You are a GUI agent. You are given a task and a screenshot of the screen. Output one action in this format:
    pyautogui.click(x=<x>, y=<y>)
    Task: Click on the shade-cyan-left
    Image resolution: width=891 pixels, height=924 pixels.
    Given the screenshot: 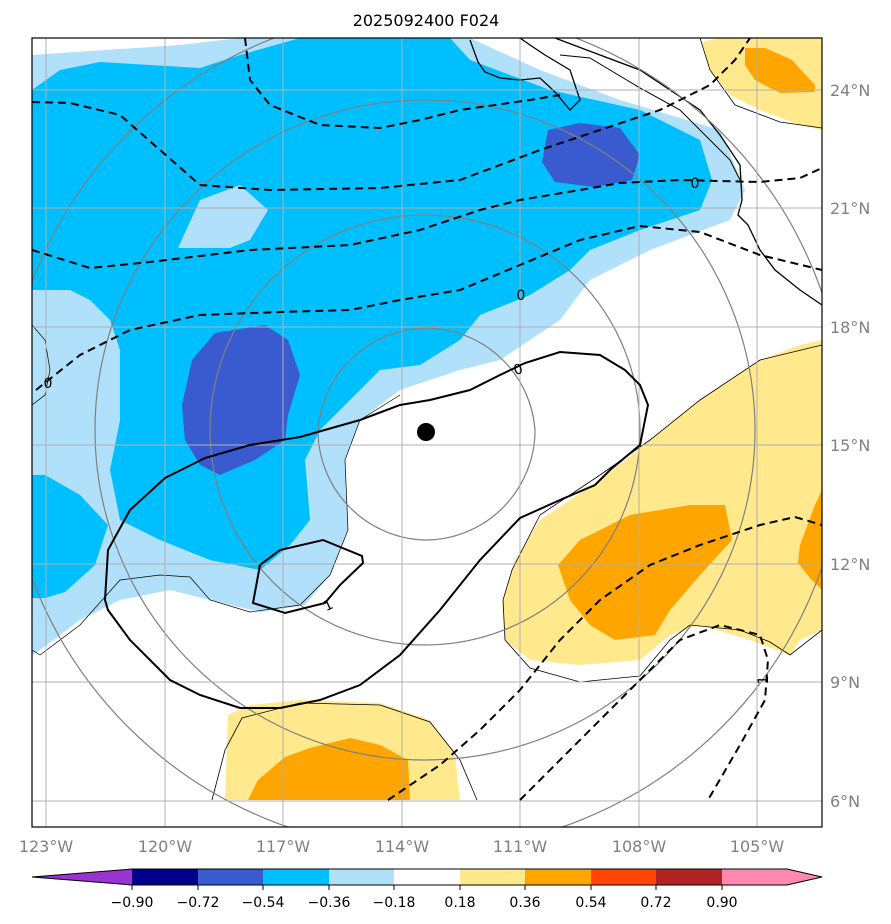 What is the action you would take?
    pyautogui.click(x=70, y=536)
    